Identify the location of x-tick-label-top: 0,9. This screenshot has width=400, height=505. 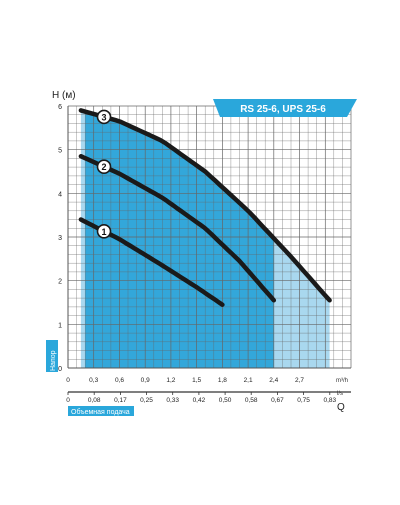
(145, 380).